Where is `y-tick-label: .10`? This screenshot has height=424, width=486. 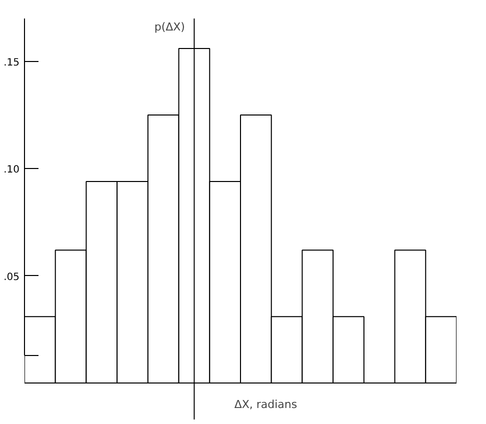
y-tick-label: .10 is located at coordinates (12, 170).